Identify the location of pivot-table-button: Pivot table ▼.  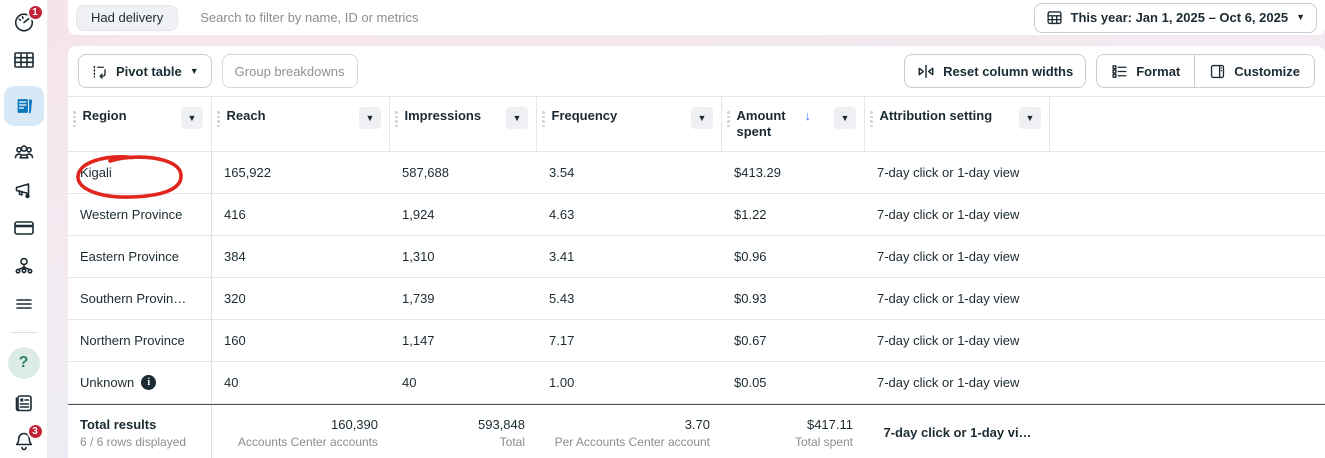
(145, 71).